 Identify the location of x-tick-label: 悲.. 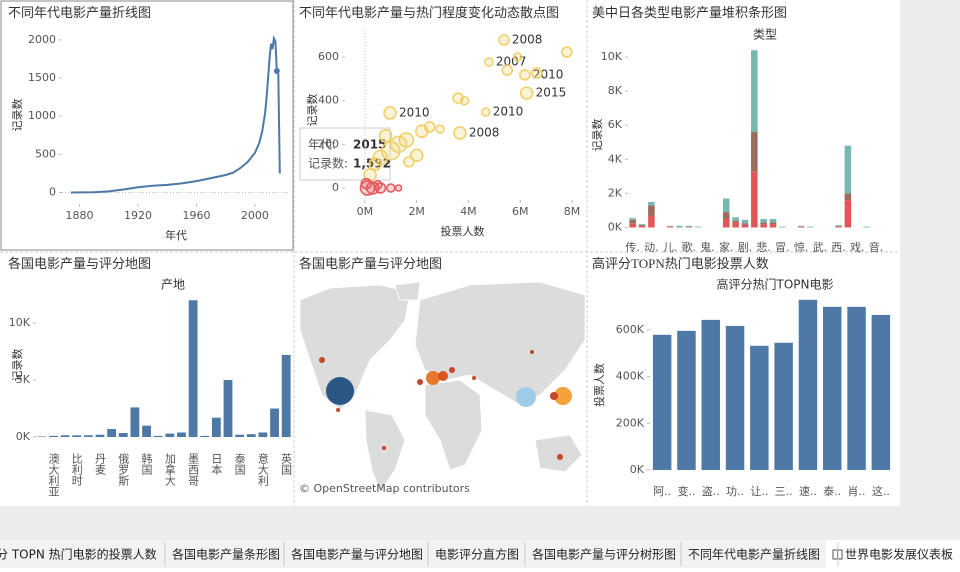
(763, 247).